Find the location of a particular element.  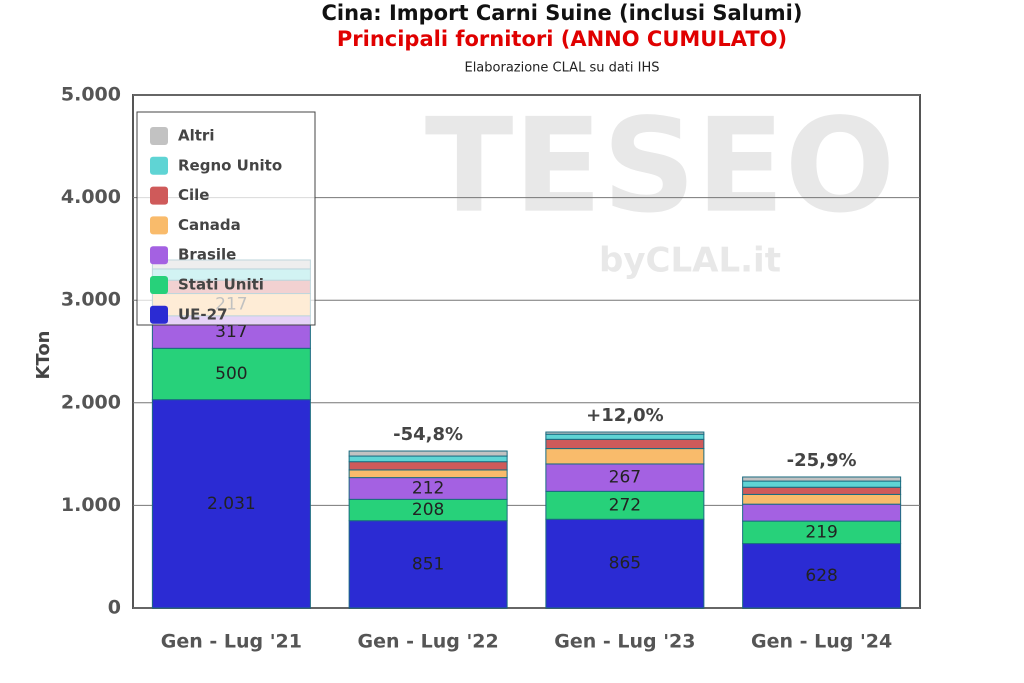

data-label: 500 is located at coordinates (231, 374).